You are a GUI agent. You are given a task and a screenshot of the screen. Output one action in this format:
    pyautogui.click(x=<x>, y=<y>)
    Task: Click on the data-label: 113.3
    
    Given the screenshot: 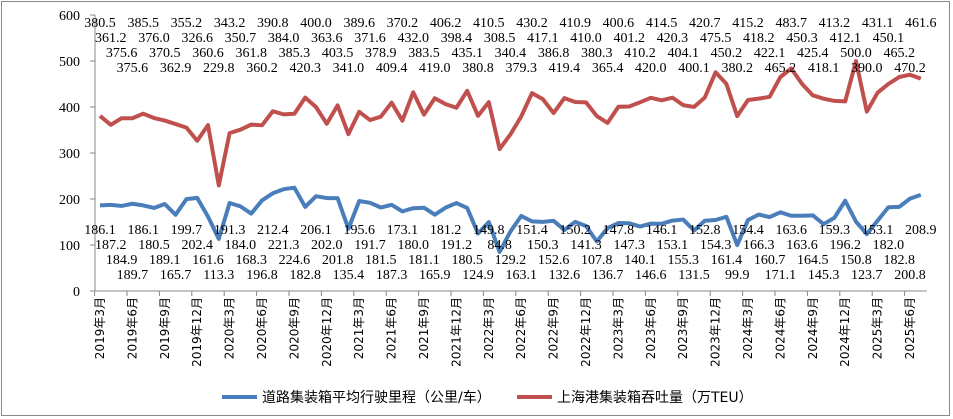 What is the action you would take?
    pyautogui.click(x=218, y=275)
    